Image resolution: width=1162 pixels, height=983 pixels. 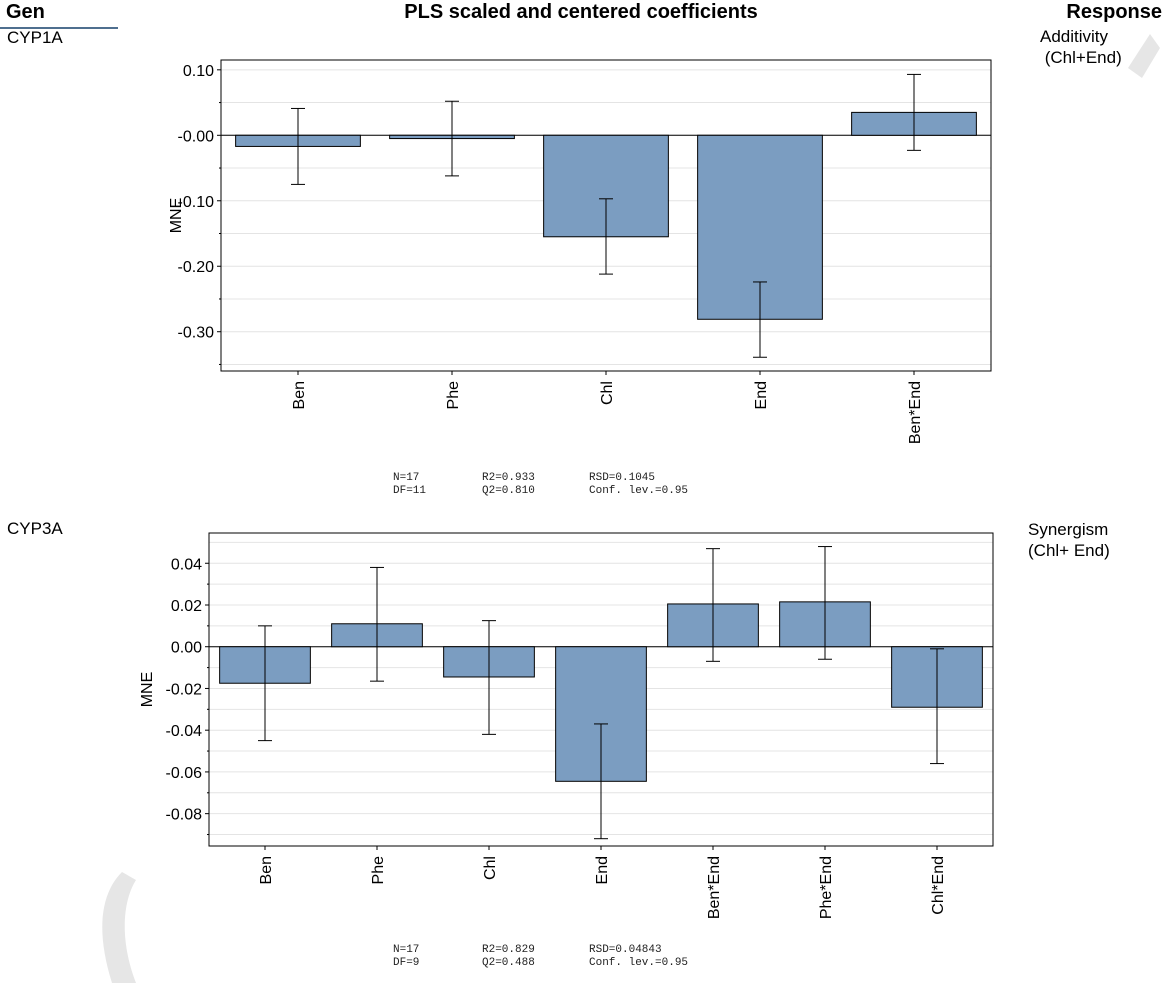 I want to click on page-title: PLS scaled and centered coefficients, so click(x=581, y=12).